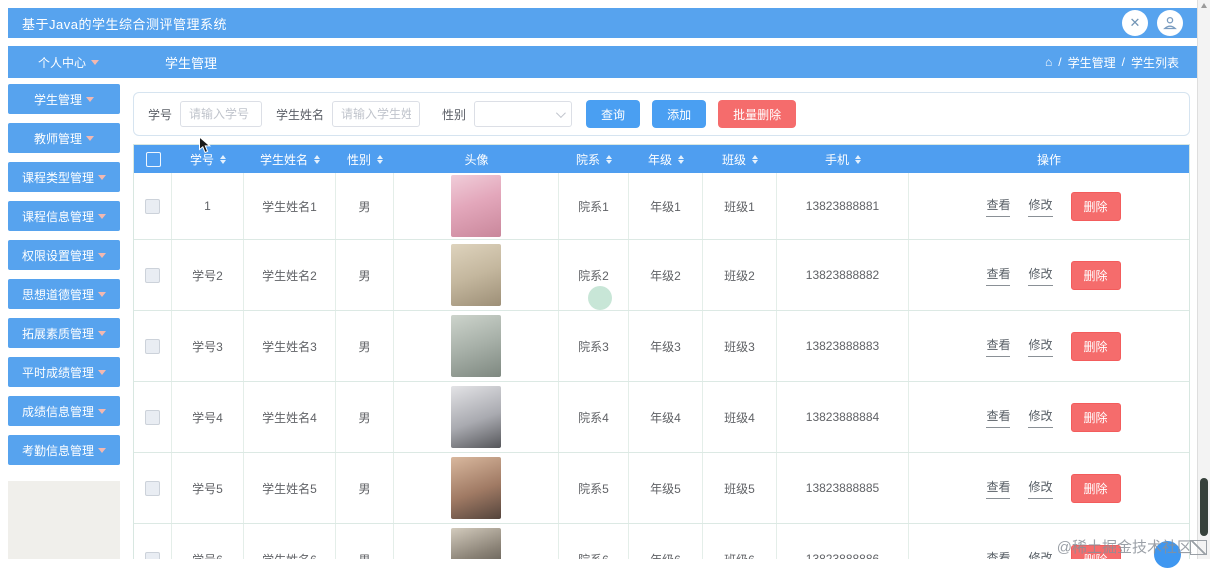  Describe the element at coordinates (740, 275) in the screenshot. I see `cell-class: 班级2` at that location.